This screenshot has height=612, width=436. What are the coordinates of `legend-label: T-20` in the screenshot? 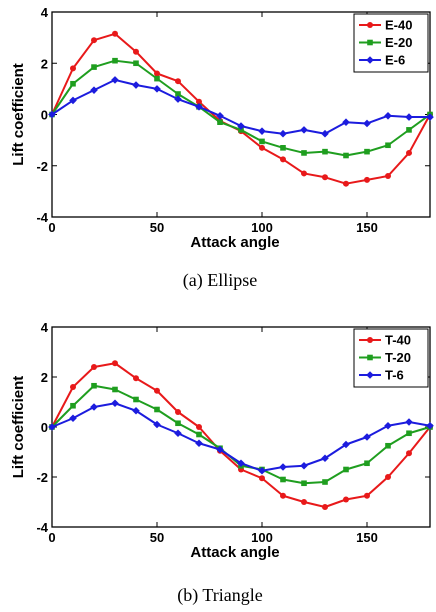 It's located at (398, 357).